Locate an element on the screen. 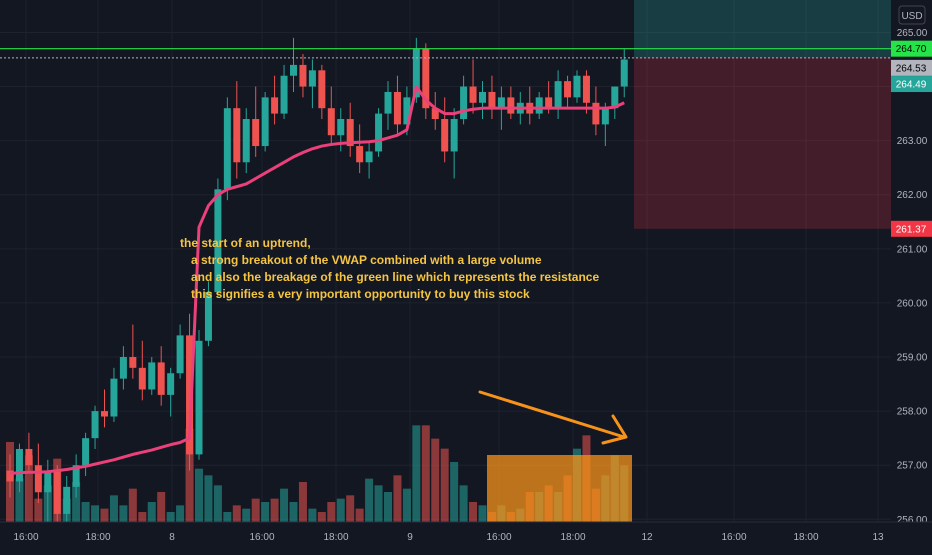 The height and width of the screenshot is (555, 932). y-tick-label-7: 258.00 is located at coordinates (912, 412).